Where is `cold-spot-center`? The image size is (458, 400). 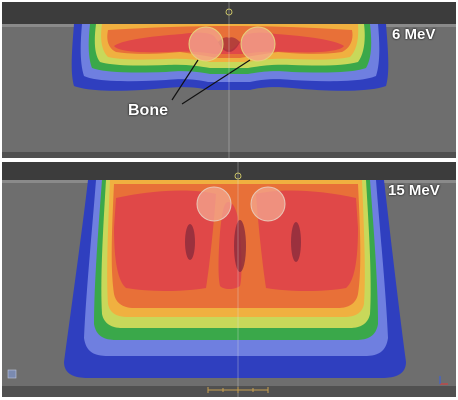 cold-spot-center is located at coordinates (240, 246).